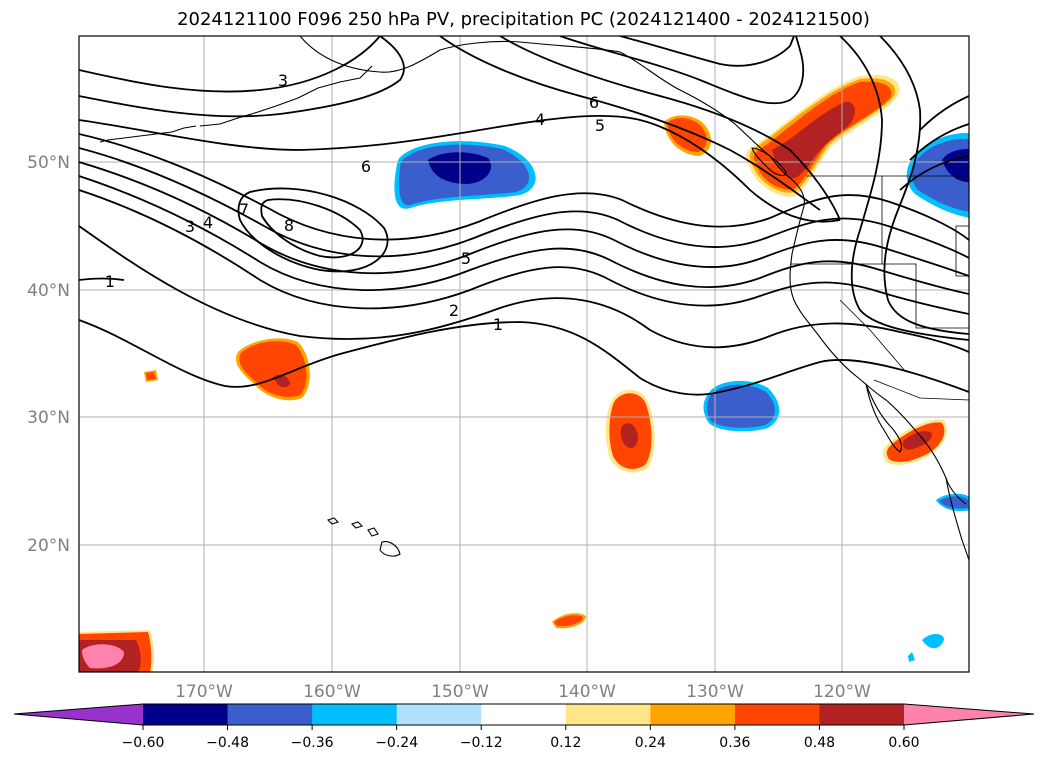 This screenshot has width=1047, height=765. Describe the element at coordinates (481, 743) in the screenshot. I see `colorbar-tick-label: −0.12` at that location.